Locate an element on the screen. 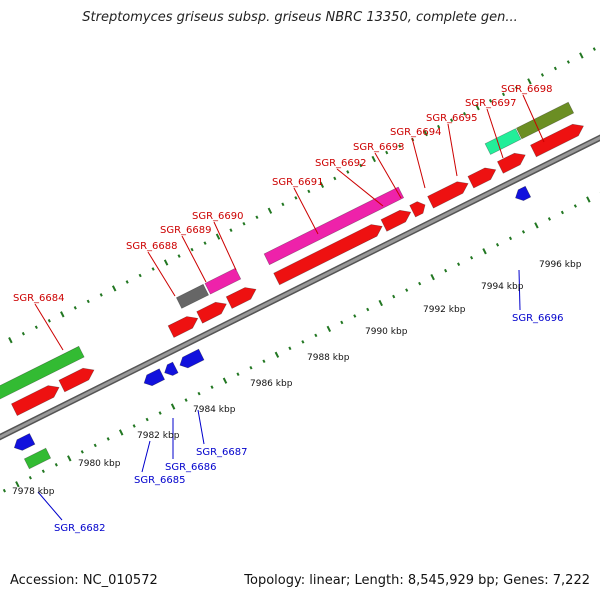 This screenshot has height=600, width=600. gene-label-upper: SGR_6693 is located at coordinates (379, 147).